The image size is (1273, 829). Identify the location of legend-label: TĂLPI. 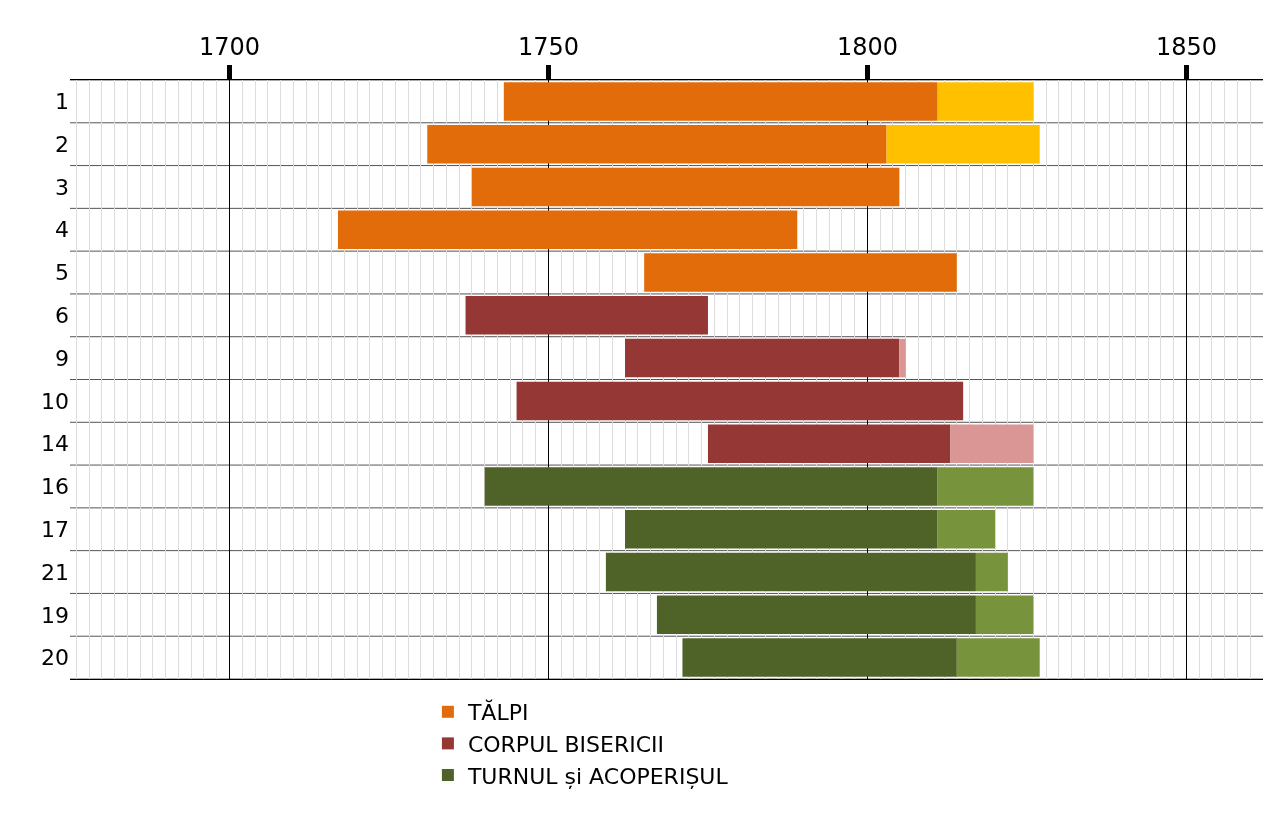
(497, 712).